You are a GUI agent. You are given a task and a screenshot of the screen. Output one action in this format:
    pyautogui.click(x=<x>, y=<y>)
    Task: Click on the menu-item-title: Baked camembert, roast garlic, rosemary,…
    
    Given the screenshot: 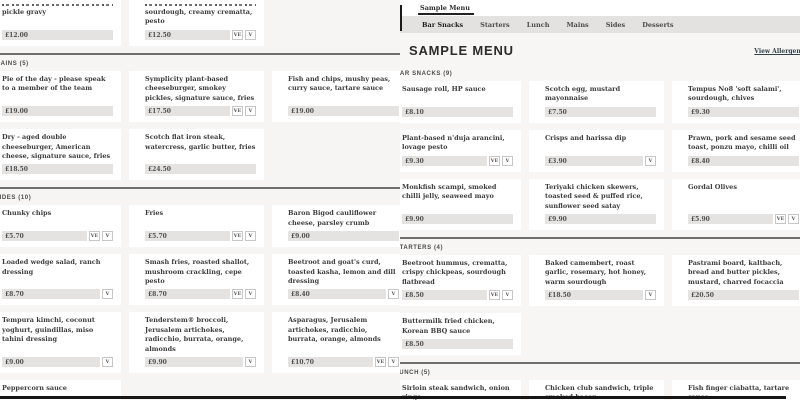 What is the action you would take?
    pyautogui.click(x=596, y=272)
    